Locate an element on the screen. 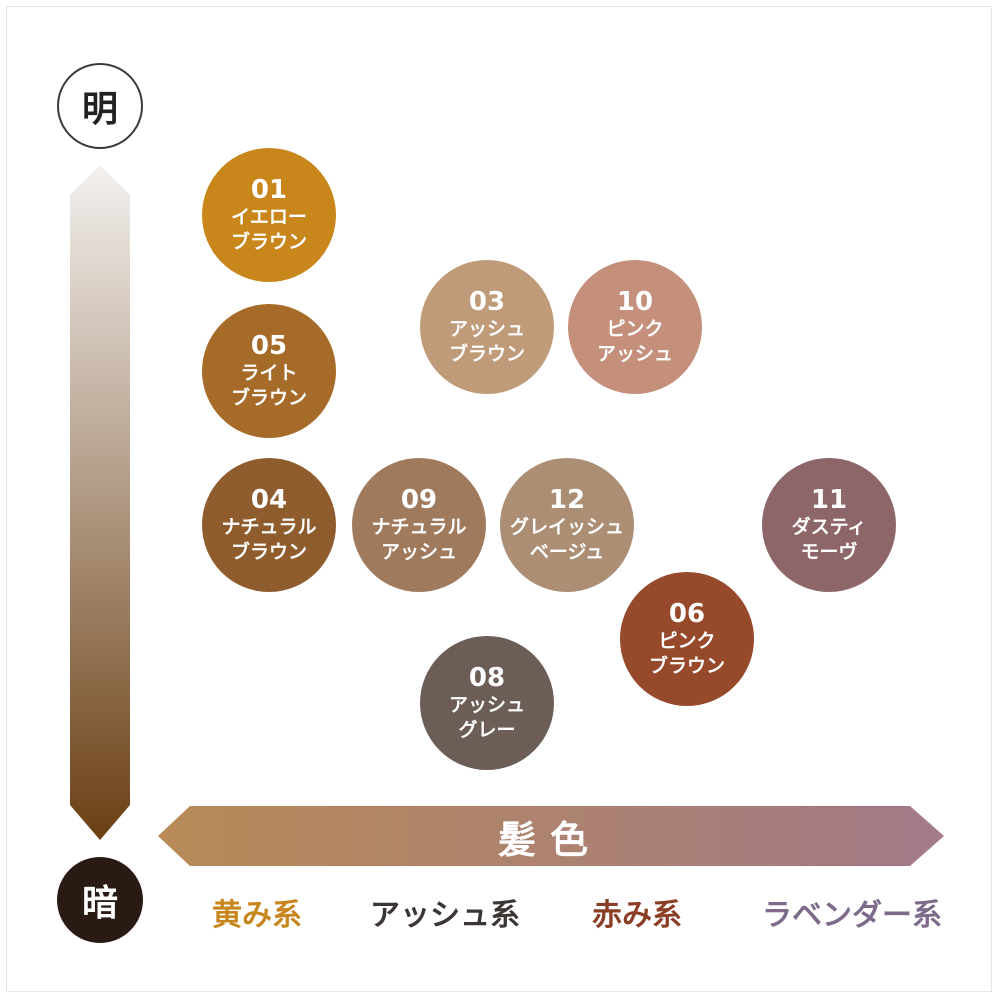  swatch-12: 12 グレイッシュ ベージュ is located at coordinates (567, 525).